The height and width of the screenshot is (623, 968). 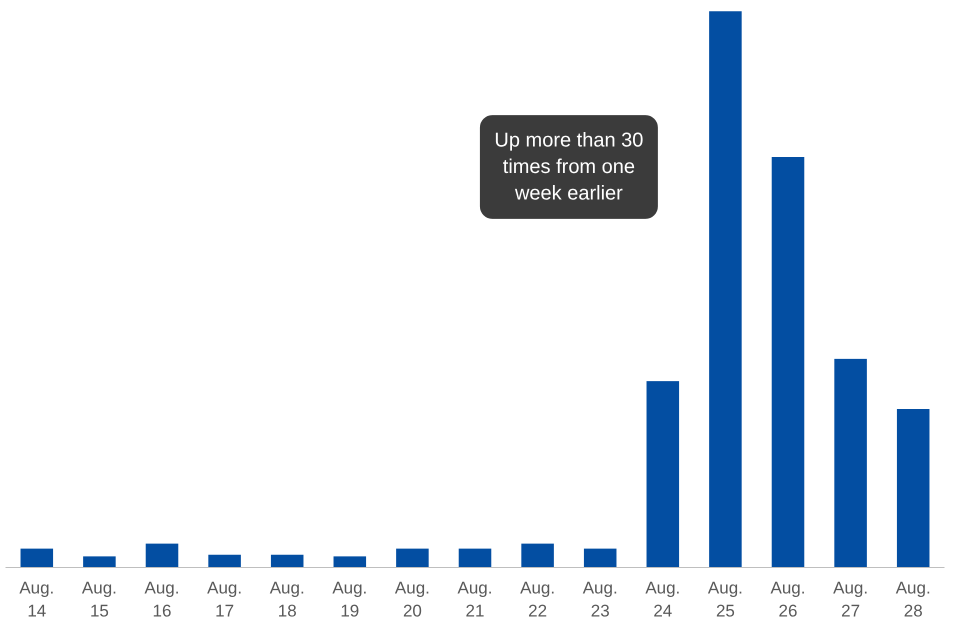 What do you see at coordinates (287, 599) in the screenshot?
I see `x-tick-label: Aug. 18` at bounding box center [287, 599].